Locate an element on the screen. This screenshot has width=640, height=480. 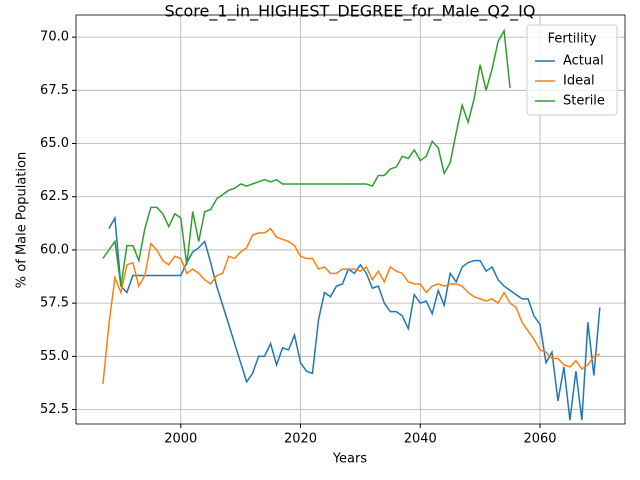
legend-label: Sterile is located at coordinates (584, 101).